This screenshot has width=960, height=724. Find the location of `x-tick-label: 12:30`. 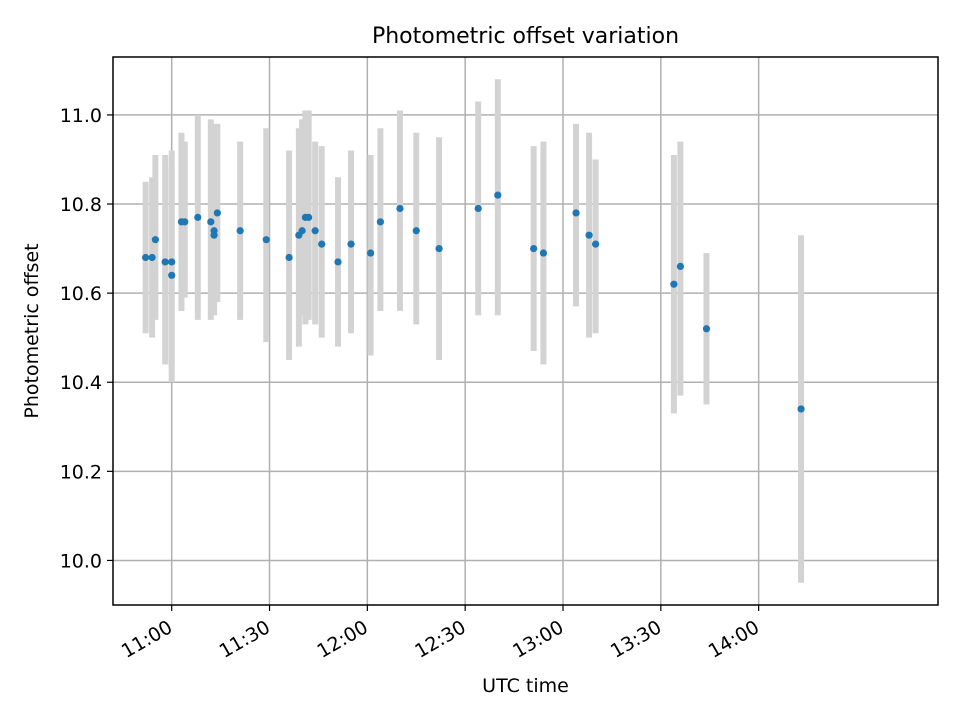

x-tick-label: 12:30 is located at coordinates (440, 639).